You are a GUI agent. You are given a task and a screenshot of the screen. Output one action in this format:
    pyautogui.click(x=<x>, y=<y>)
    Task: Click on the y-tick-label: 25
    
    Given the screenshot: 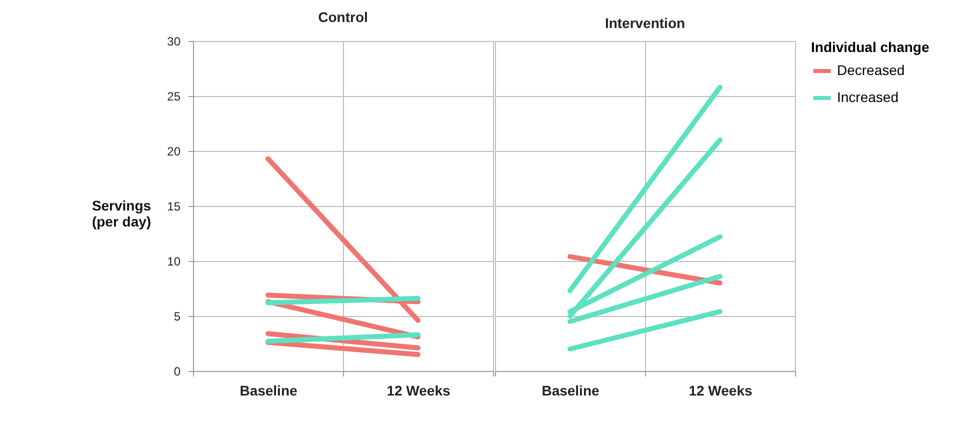 What is the action you would take?
    pyautogui.click(x=174, y=97)
    